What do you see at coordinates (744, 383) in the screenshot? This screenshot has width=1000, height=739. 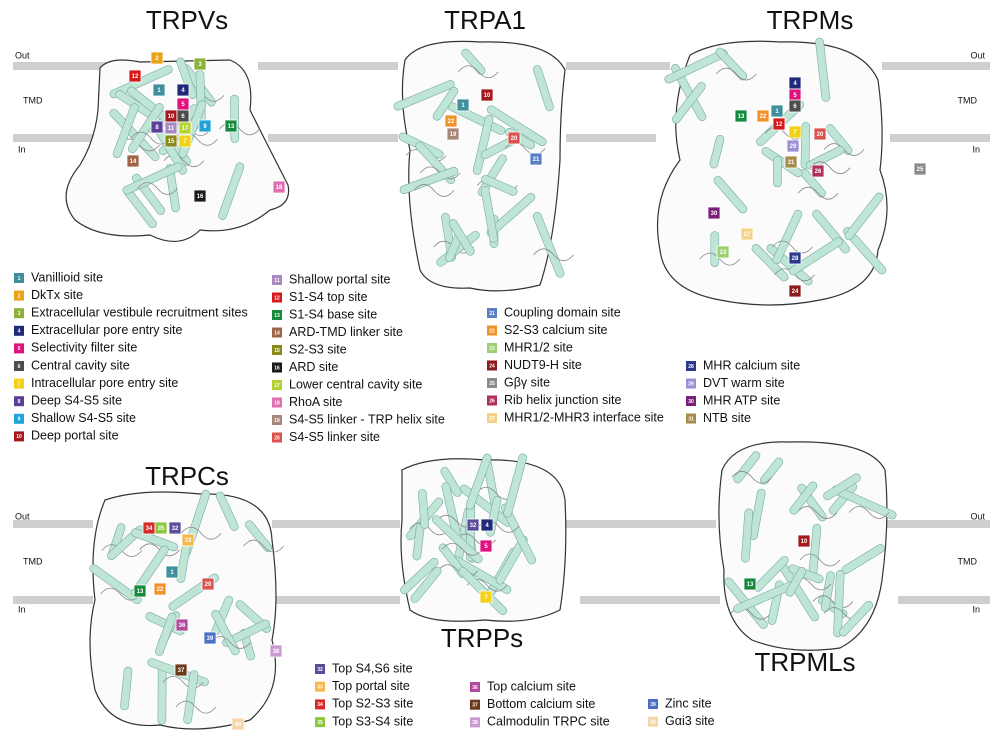 I see `legend-label: DVT warm site` at bounding box center [744, 383].